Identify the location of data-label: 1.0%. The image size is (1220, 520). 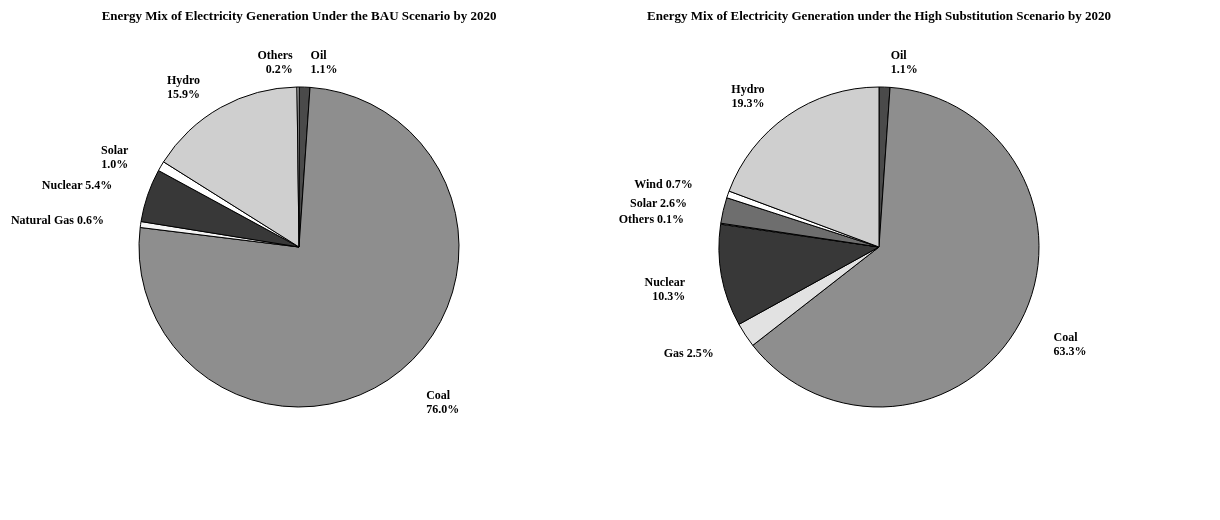
(115, 163).